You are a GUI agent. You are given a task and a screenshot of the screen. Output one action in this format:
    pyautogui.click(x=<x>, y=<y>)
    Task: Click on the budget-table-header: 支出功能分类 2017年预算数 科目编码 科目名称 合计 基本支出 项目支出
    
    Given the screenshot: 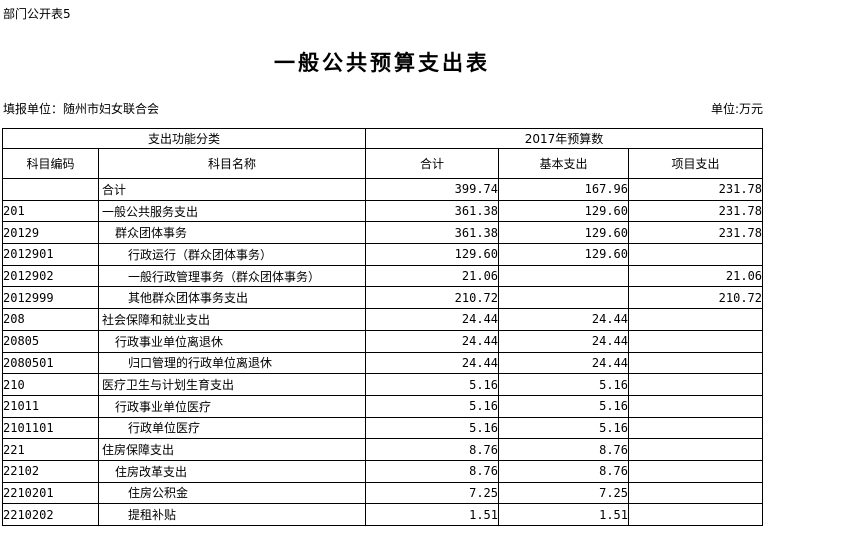 What is the action you would take?
    pyautogui.click(x=382, y=153)
    